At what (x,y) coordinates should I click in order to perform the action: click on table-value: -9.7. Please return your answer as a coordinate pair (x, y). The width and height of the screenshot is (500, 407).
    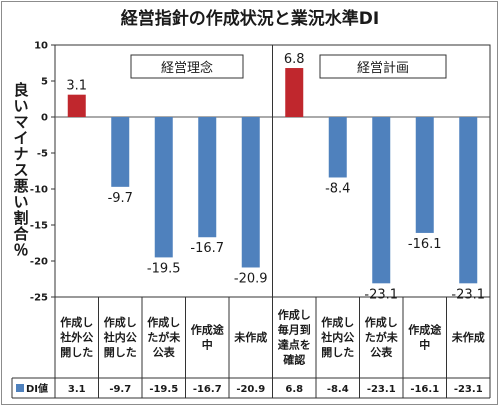
    Looking at the image, I should click on (120, 389).